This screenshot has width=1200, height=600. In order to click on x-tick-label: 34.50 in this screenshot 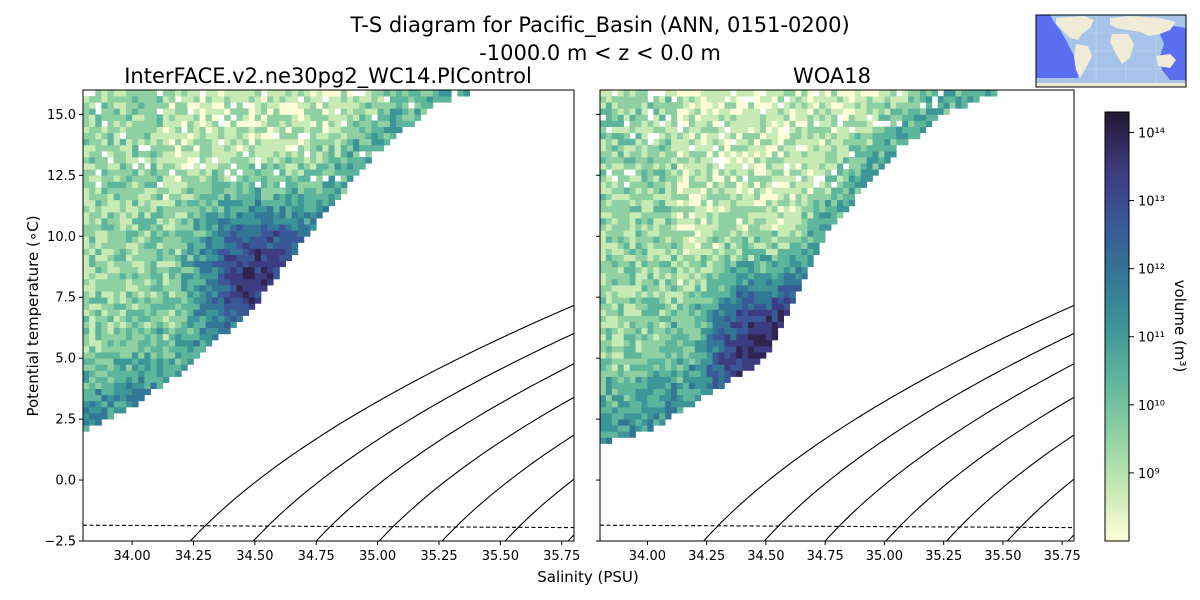, I will do `click(765, 556)`.